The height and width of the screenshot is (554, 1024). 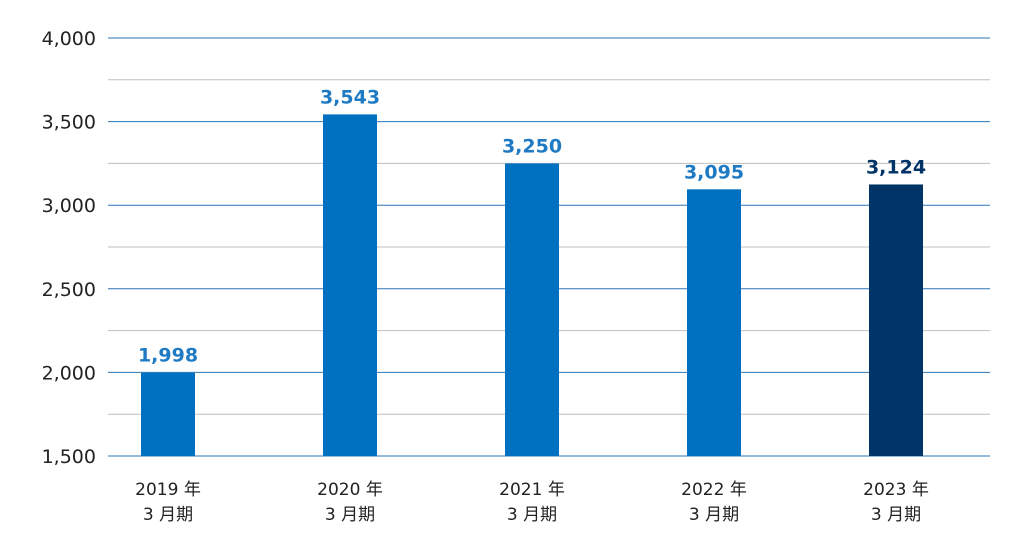 I want to click on data-label: 3,250, so click(x=532, y=146).